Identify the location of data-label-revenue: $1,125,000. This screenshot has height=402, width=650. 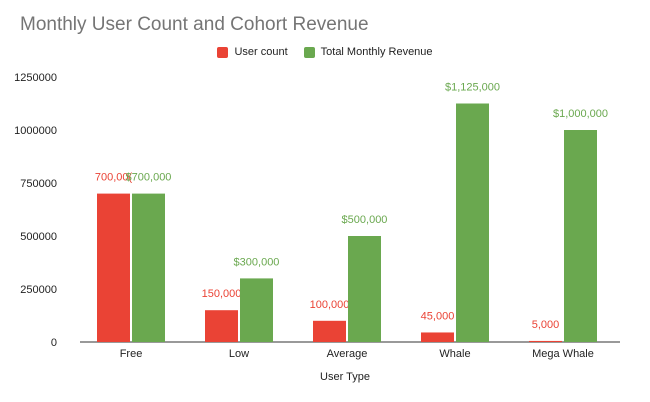
(472, 88).